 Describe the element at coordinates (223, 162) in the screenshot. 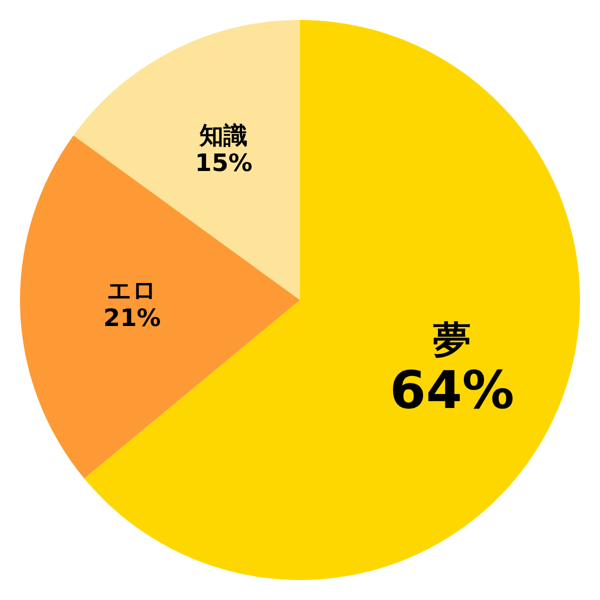

I see `data-label: 15%` at that location.